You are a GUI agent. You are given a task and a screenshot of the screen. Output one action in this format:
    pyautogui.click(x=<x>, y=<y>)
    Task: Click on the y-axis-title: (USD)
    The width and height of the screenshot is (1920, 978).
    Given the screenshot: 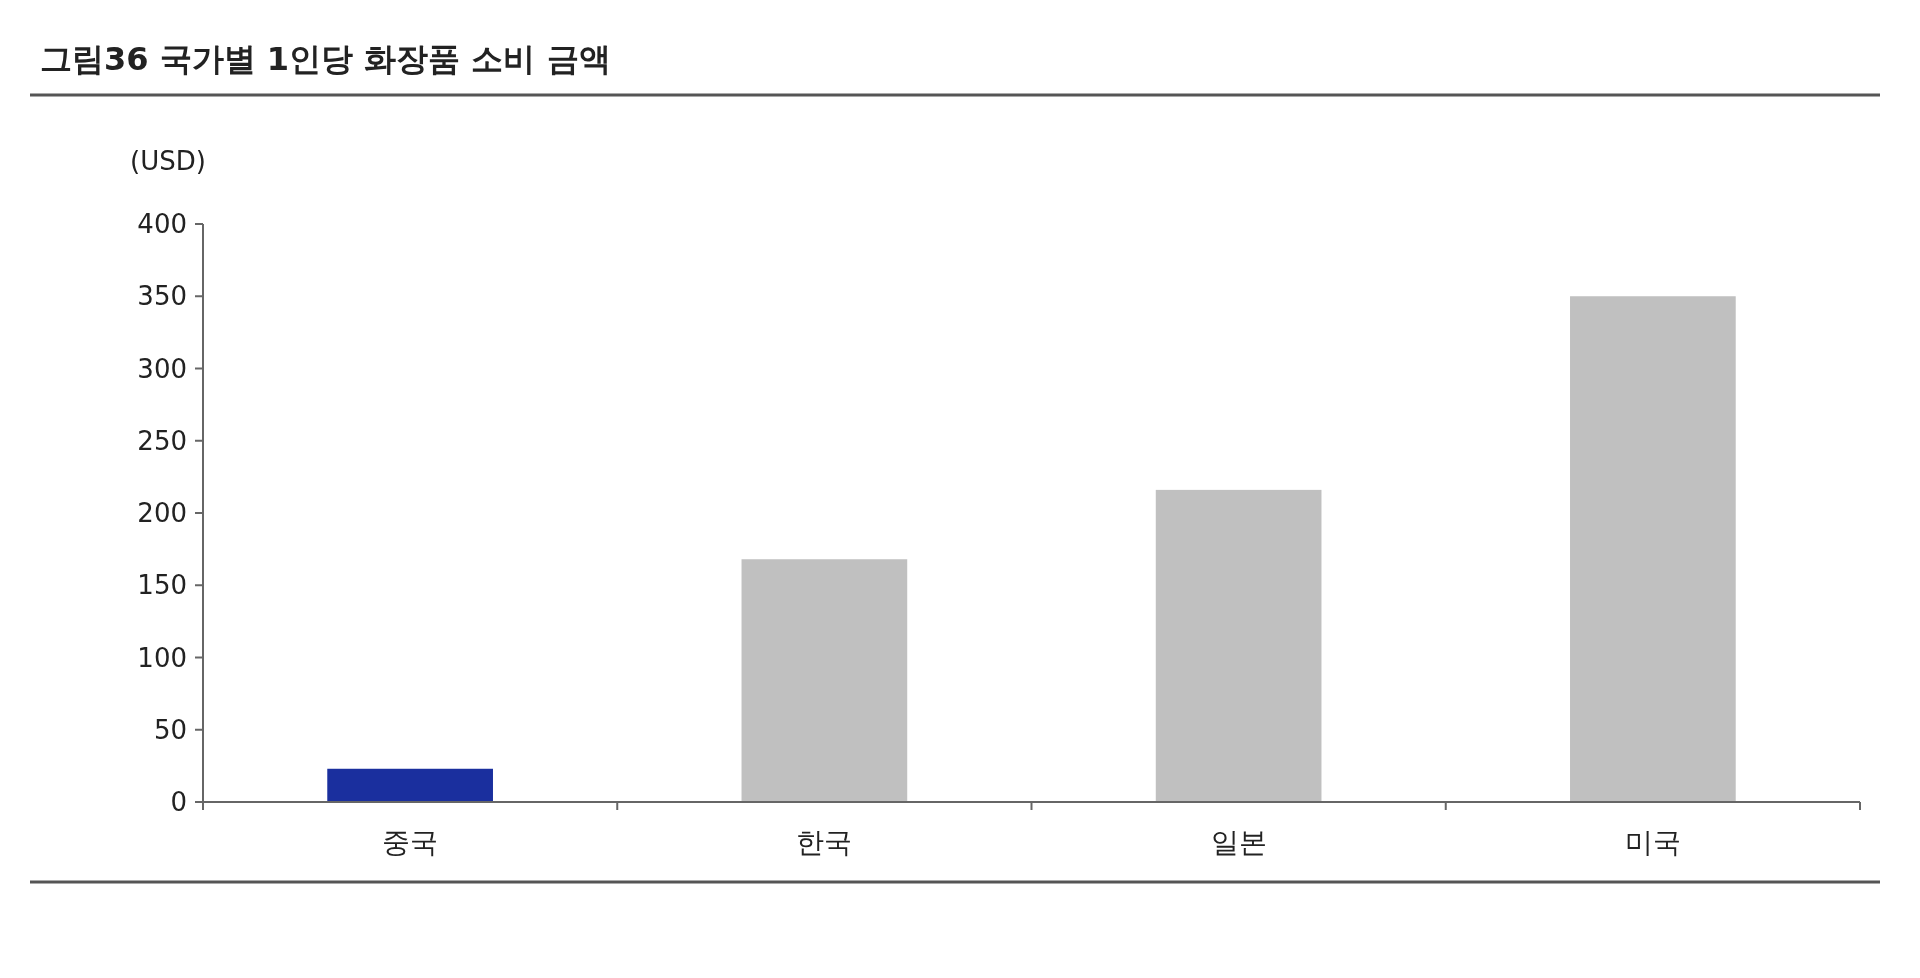 What is the action you would take?
    pyautogui.click(x=168, y=161)
    